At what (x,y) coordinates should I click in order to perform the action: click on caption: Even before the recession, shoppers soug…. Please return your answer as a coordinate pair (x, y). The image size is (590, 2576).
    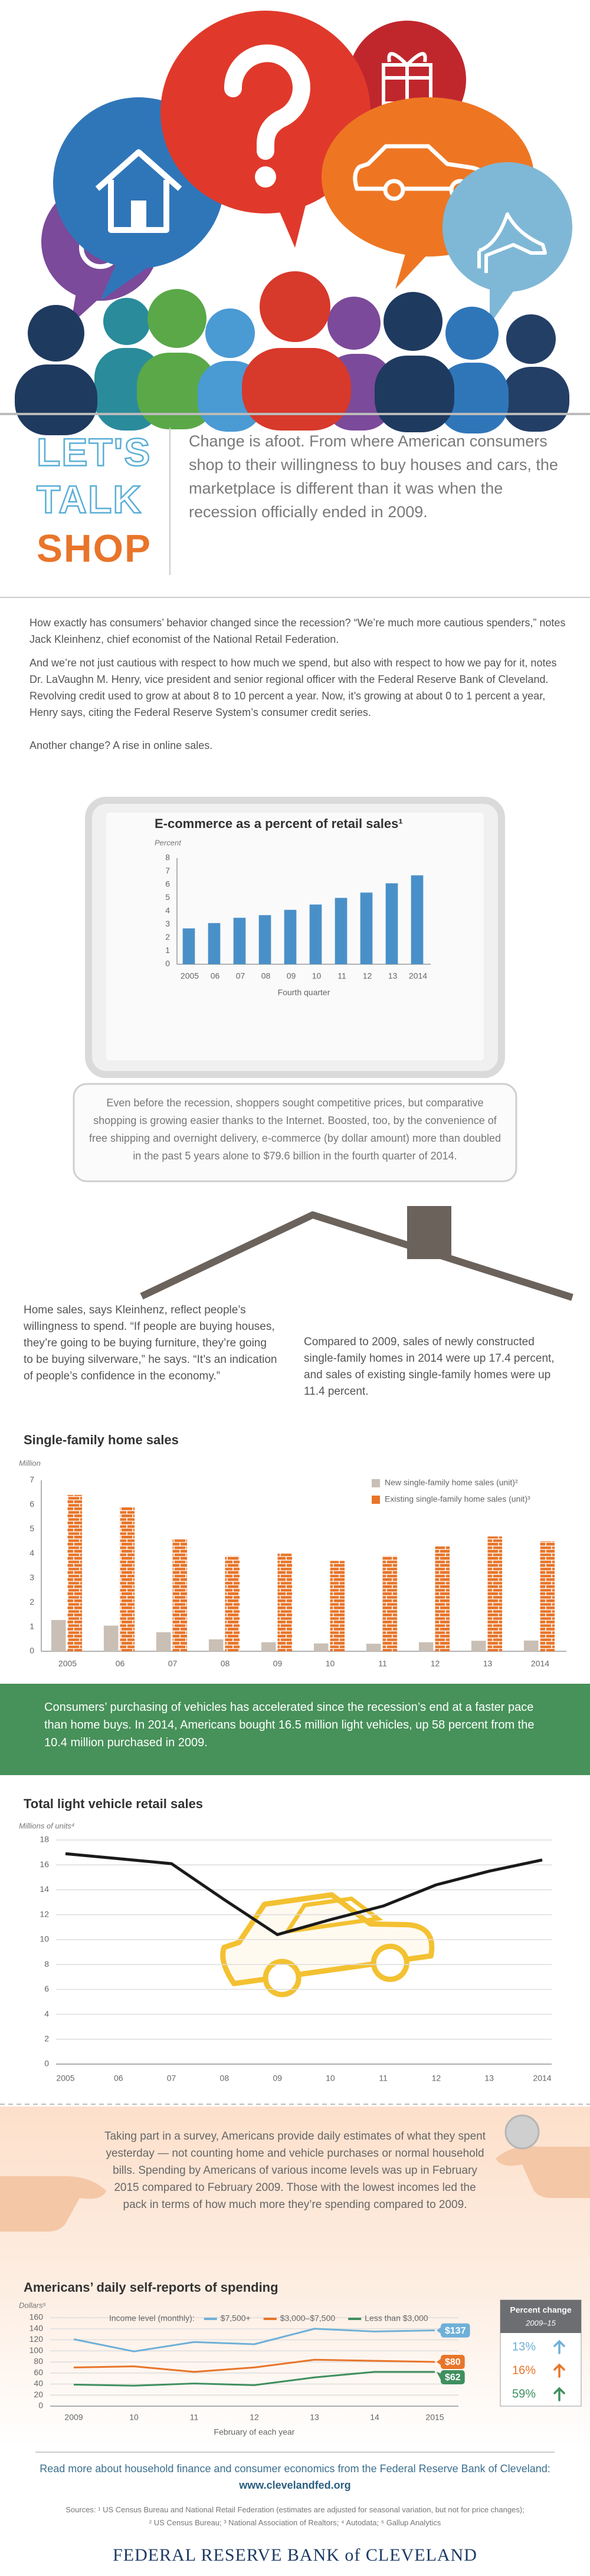
    Looking at the image, I should click on (295, 1129).